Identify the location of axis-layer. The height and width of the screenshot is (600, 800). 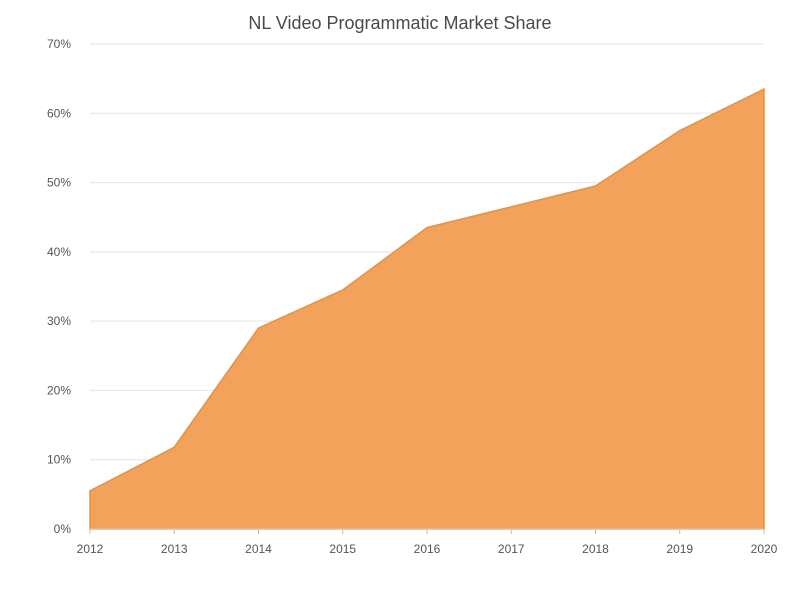
(427, 531).